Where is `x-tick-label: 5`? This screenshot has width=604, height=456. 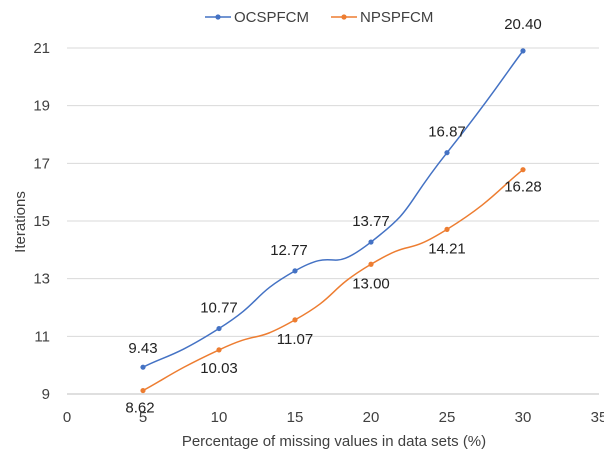
x-tick-label: 5 is located at coordinates (143, 417).